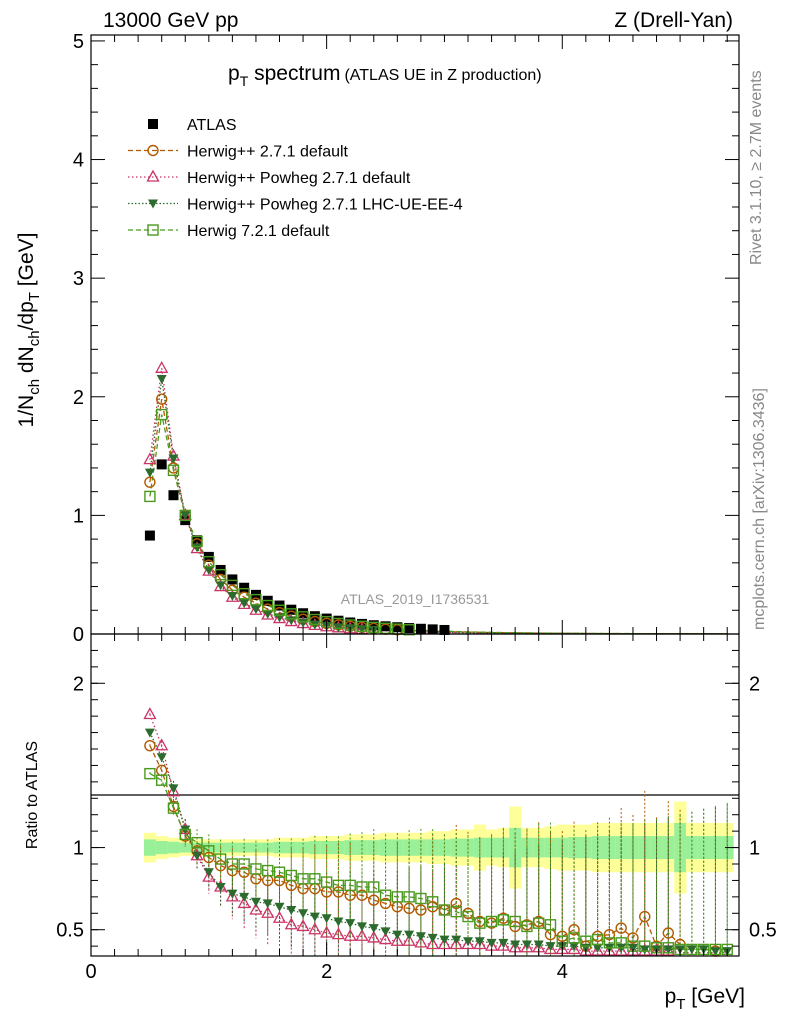 This screenshot has height=1024, width=786. I want to click on legend-entry-herwig-powheg-2-7-1-default: Herwig++ Powheg 2.7.1 default, so click(269, 178).